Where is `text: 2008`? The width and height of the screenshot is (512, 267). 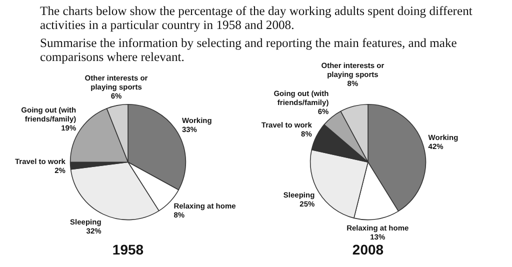 text: 2008 is located at coordinates (368, 249).